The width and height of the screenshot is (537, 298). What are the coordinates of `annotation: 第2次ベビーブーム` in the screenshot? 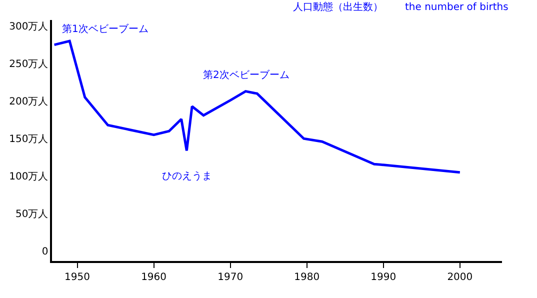 It's located at (246, 75).